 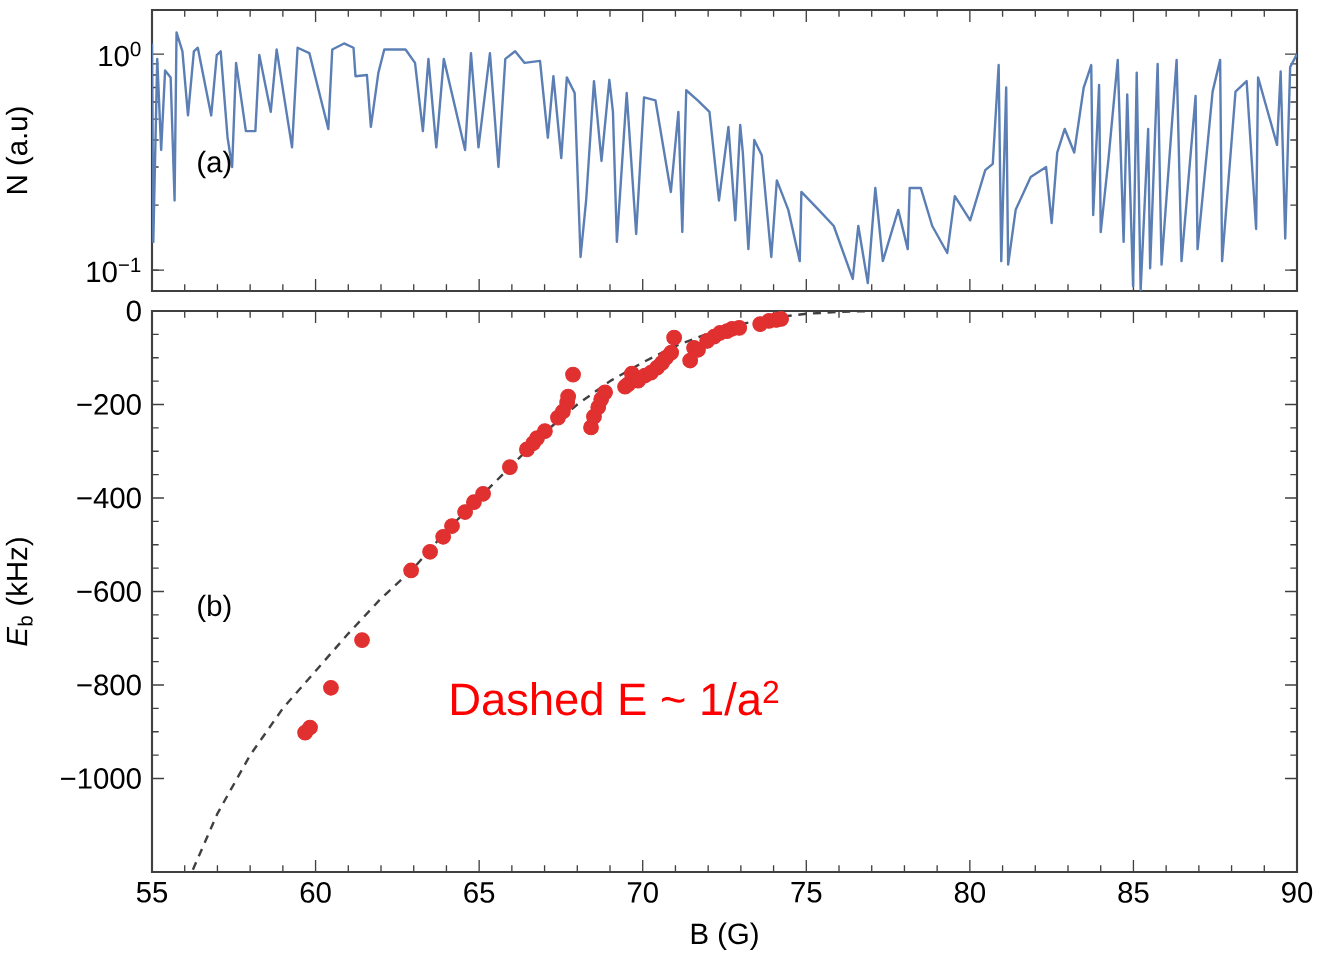 What do you see at coordinates (615, 698) in the screenshot?
I see `annotation: Dashed E ~ 1/a$^{2}$` at bounding box center [615, 698].